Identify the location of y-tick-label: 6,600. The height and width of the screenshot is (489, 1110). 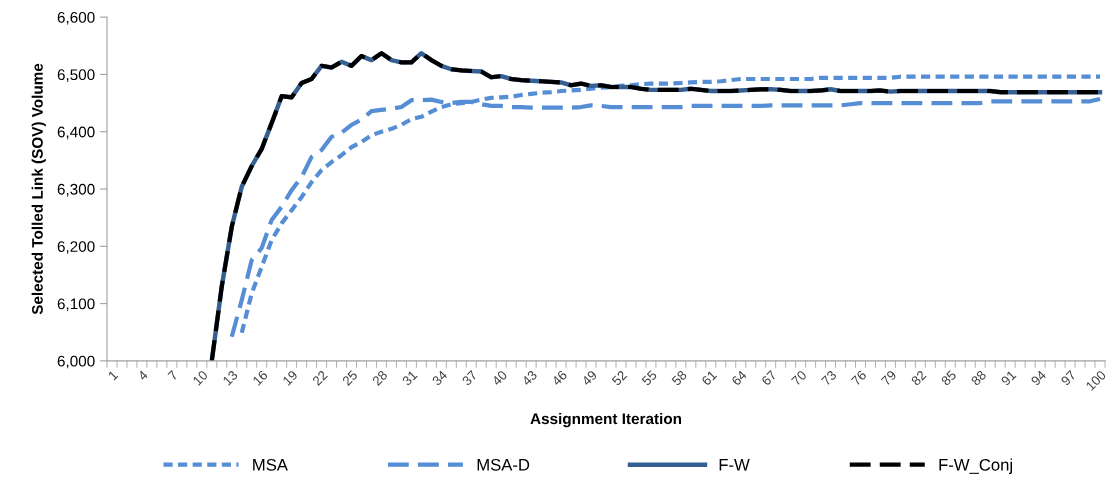
(76, 18).